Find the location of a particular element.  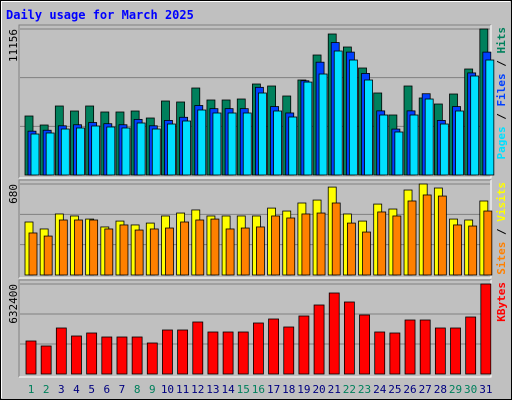

y-tick-label: 11156 is located at coordinates (13, 45).